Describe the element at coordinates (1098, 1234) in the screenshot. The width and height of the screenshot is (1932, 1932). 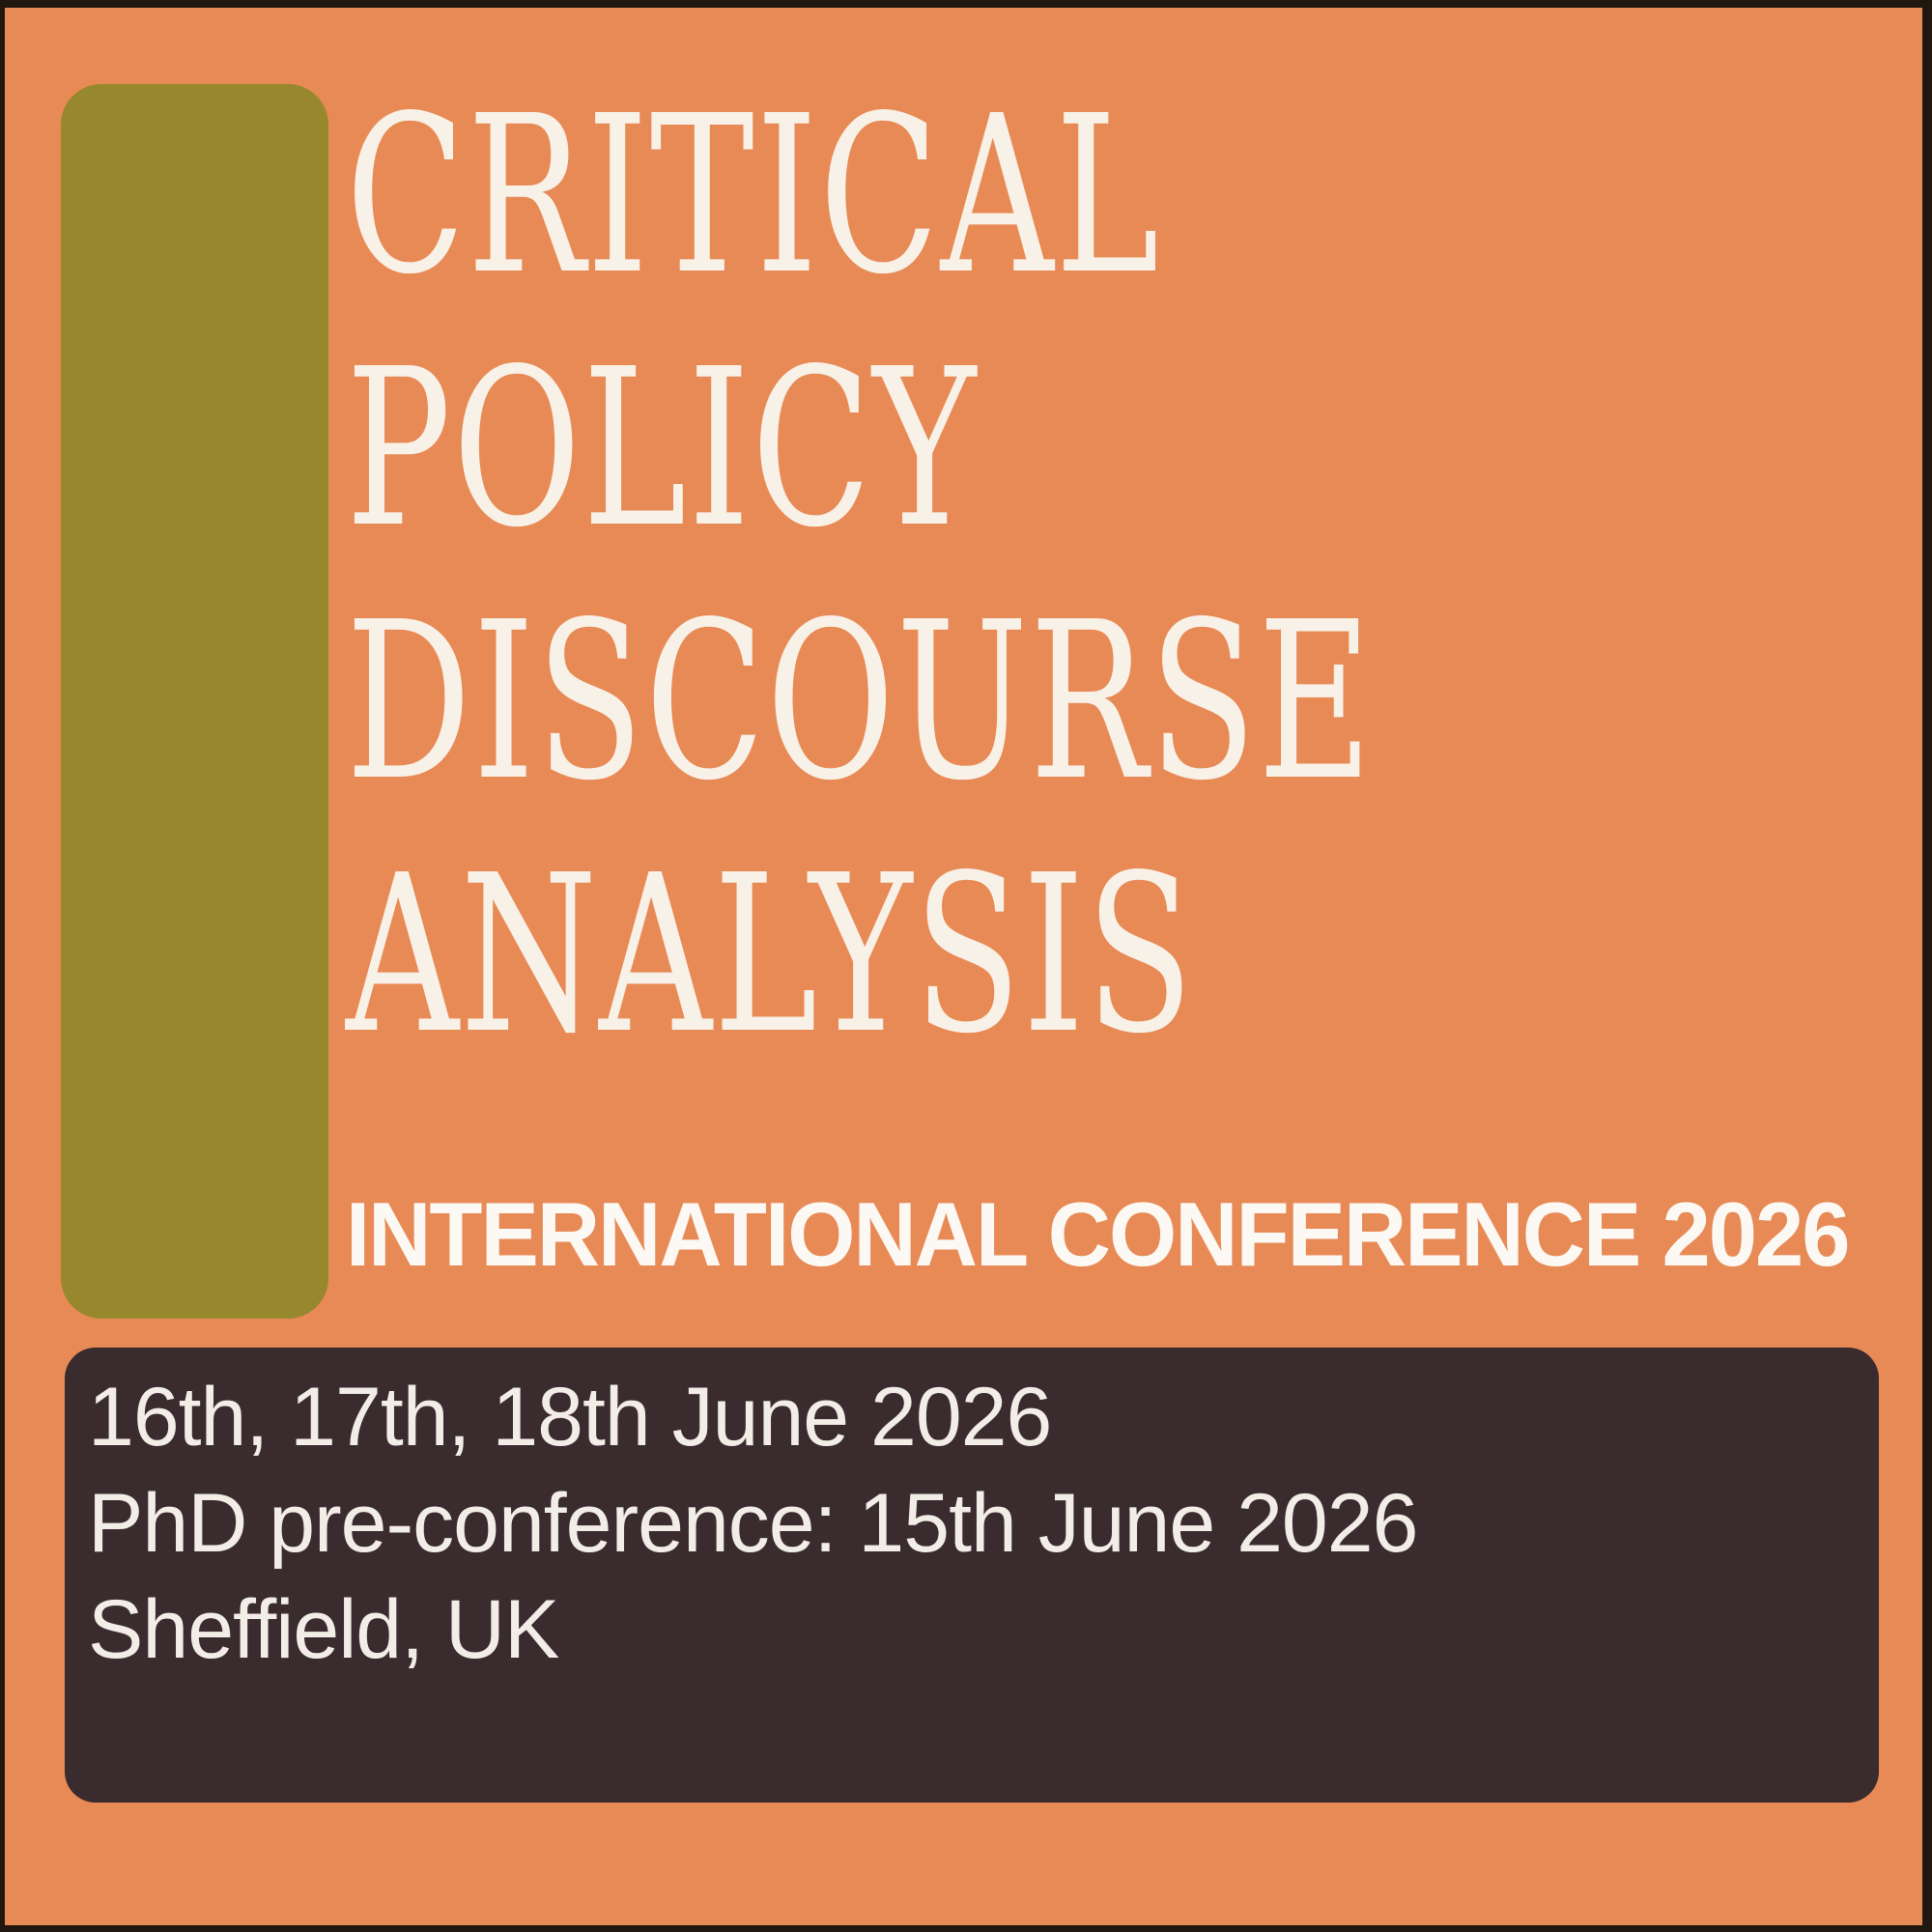
I see `conference-subtitle: INTERNATIONAL CONFERENCE 2026` at that location.